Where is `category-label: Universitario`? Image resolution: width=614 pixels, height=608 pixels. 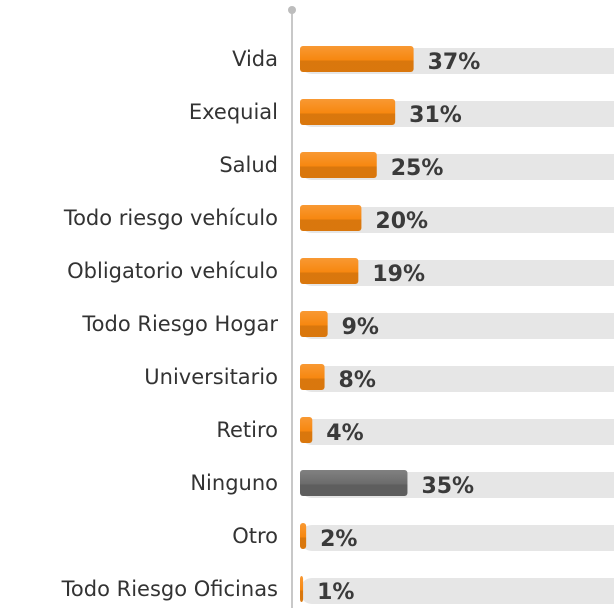 category-label: Universitario is located at coordinates (211, 377).